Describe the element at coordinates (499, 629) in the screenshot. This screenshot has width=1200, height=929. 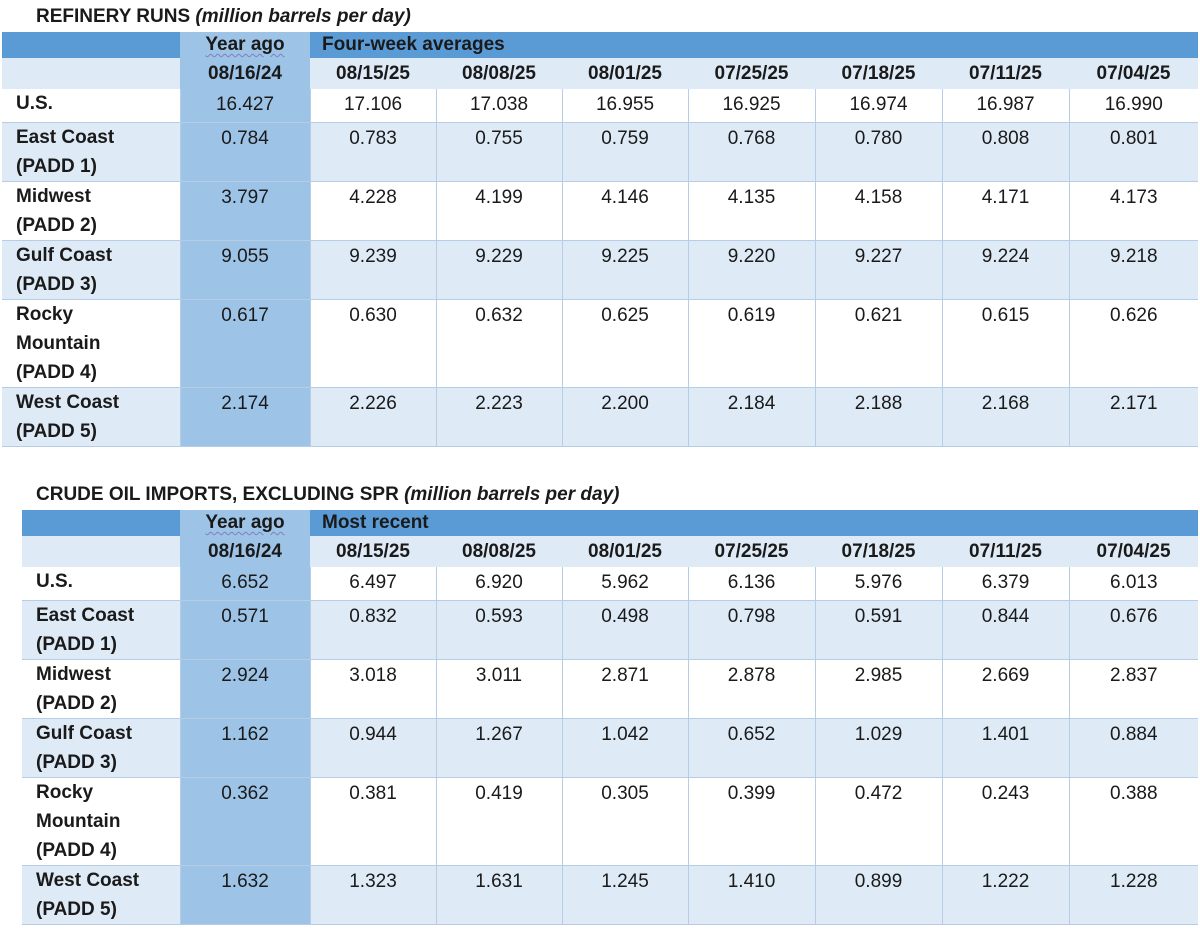
I see `weekly-value: 0.593` at that location.